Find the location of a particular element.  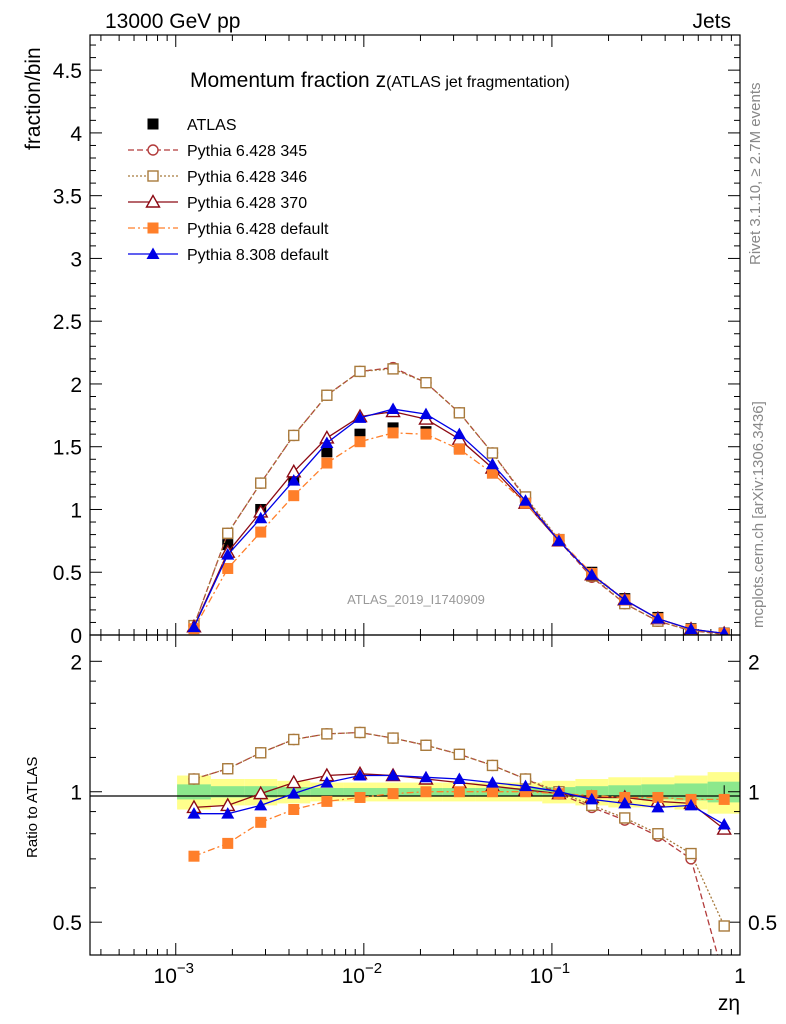

ratio-pythia-6-428-345-point is located at coordinates (724, 979).